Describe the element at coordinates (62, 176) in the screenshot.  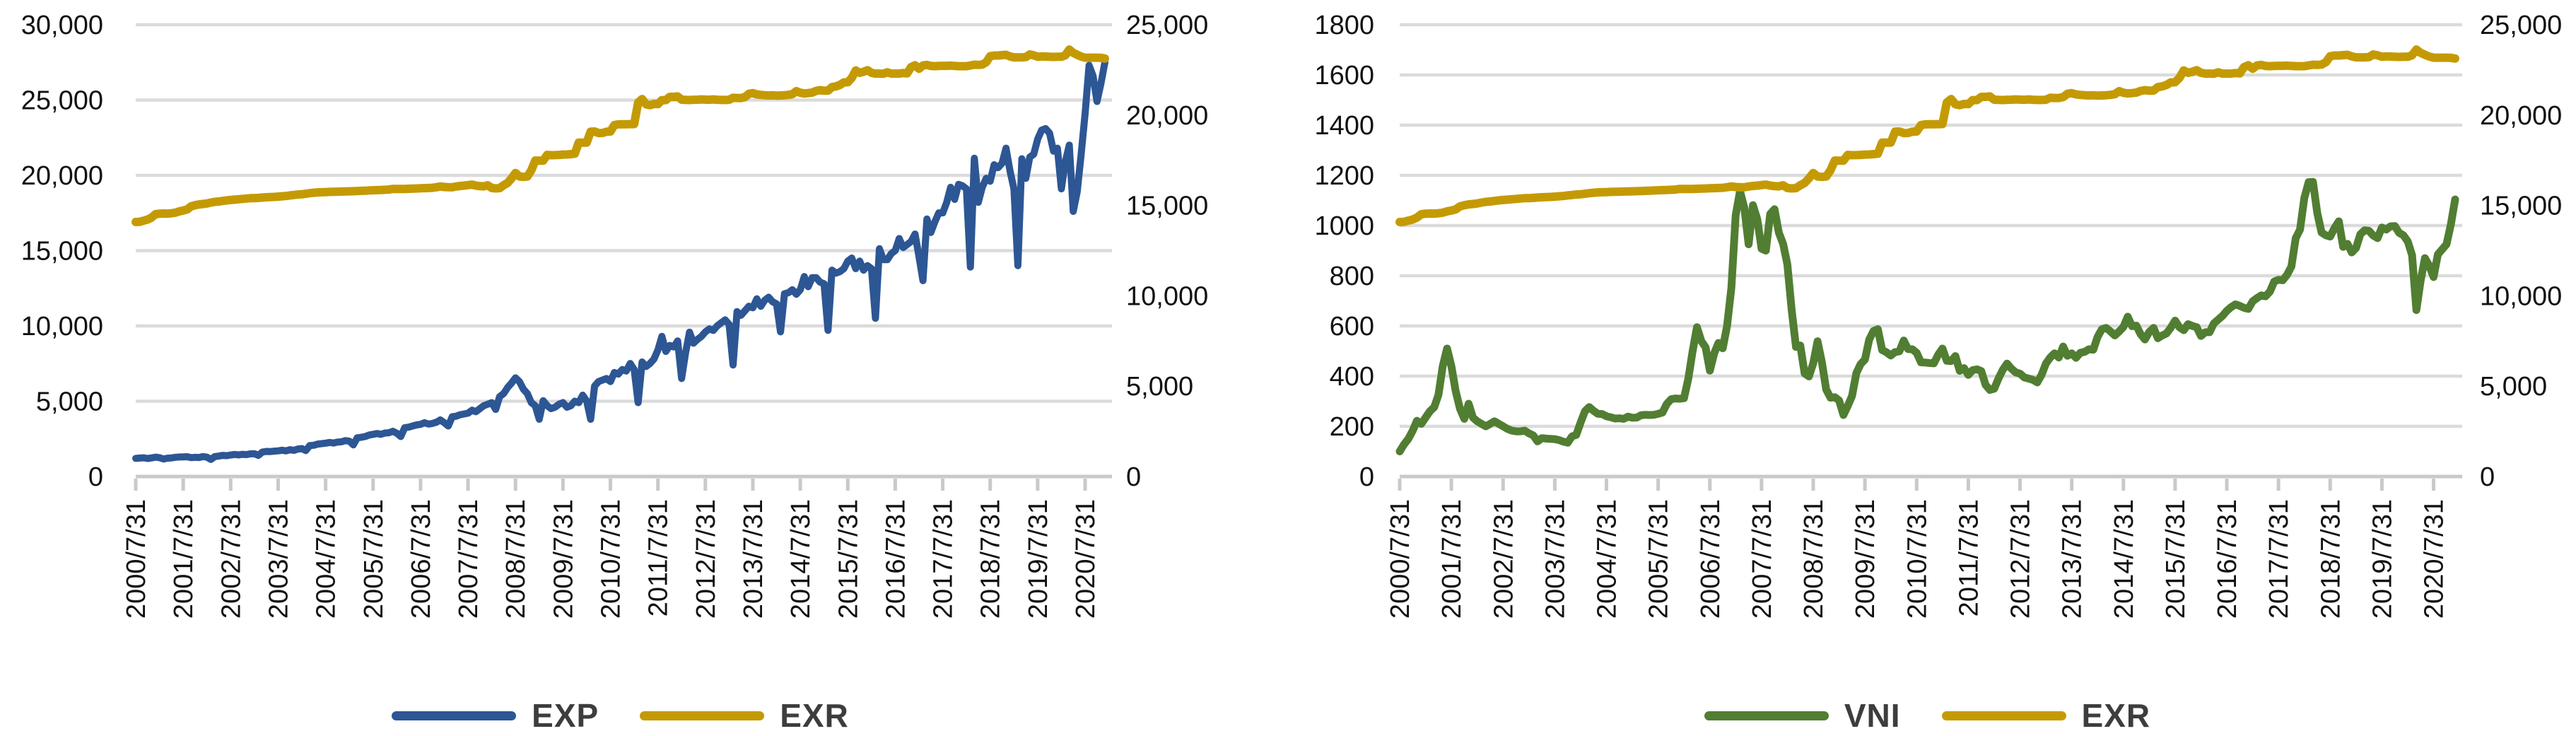
I see `left-axis-tick-label: 20,000` at that location.